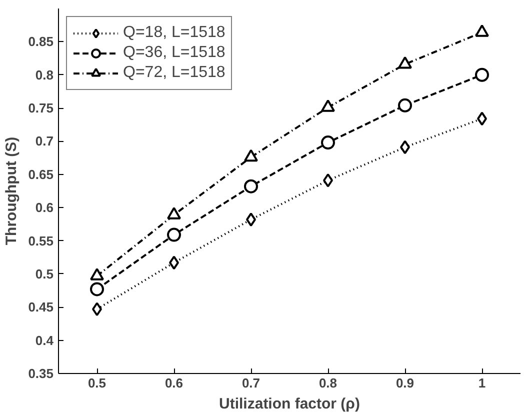  What do you see at coordinates (174, 73) in the screenshot?
I see `legend-label: Q=72, L=1518` at bounding box center [174, 73].